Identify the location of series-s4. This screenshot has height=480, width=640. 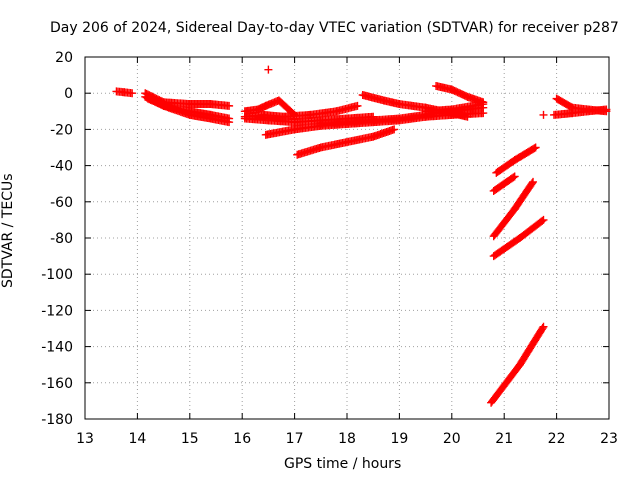
(188, 110).